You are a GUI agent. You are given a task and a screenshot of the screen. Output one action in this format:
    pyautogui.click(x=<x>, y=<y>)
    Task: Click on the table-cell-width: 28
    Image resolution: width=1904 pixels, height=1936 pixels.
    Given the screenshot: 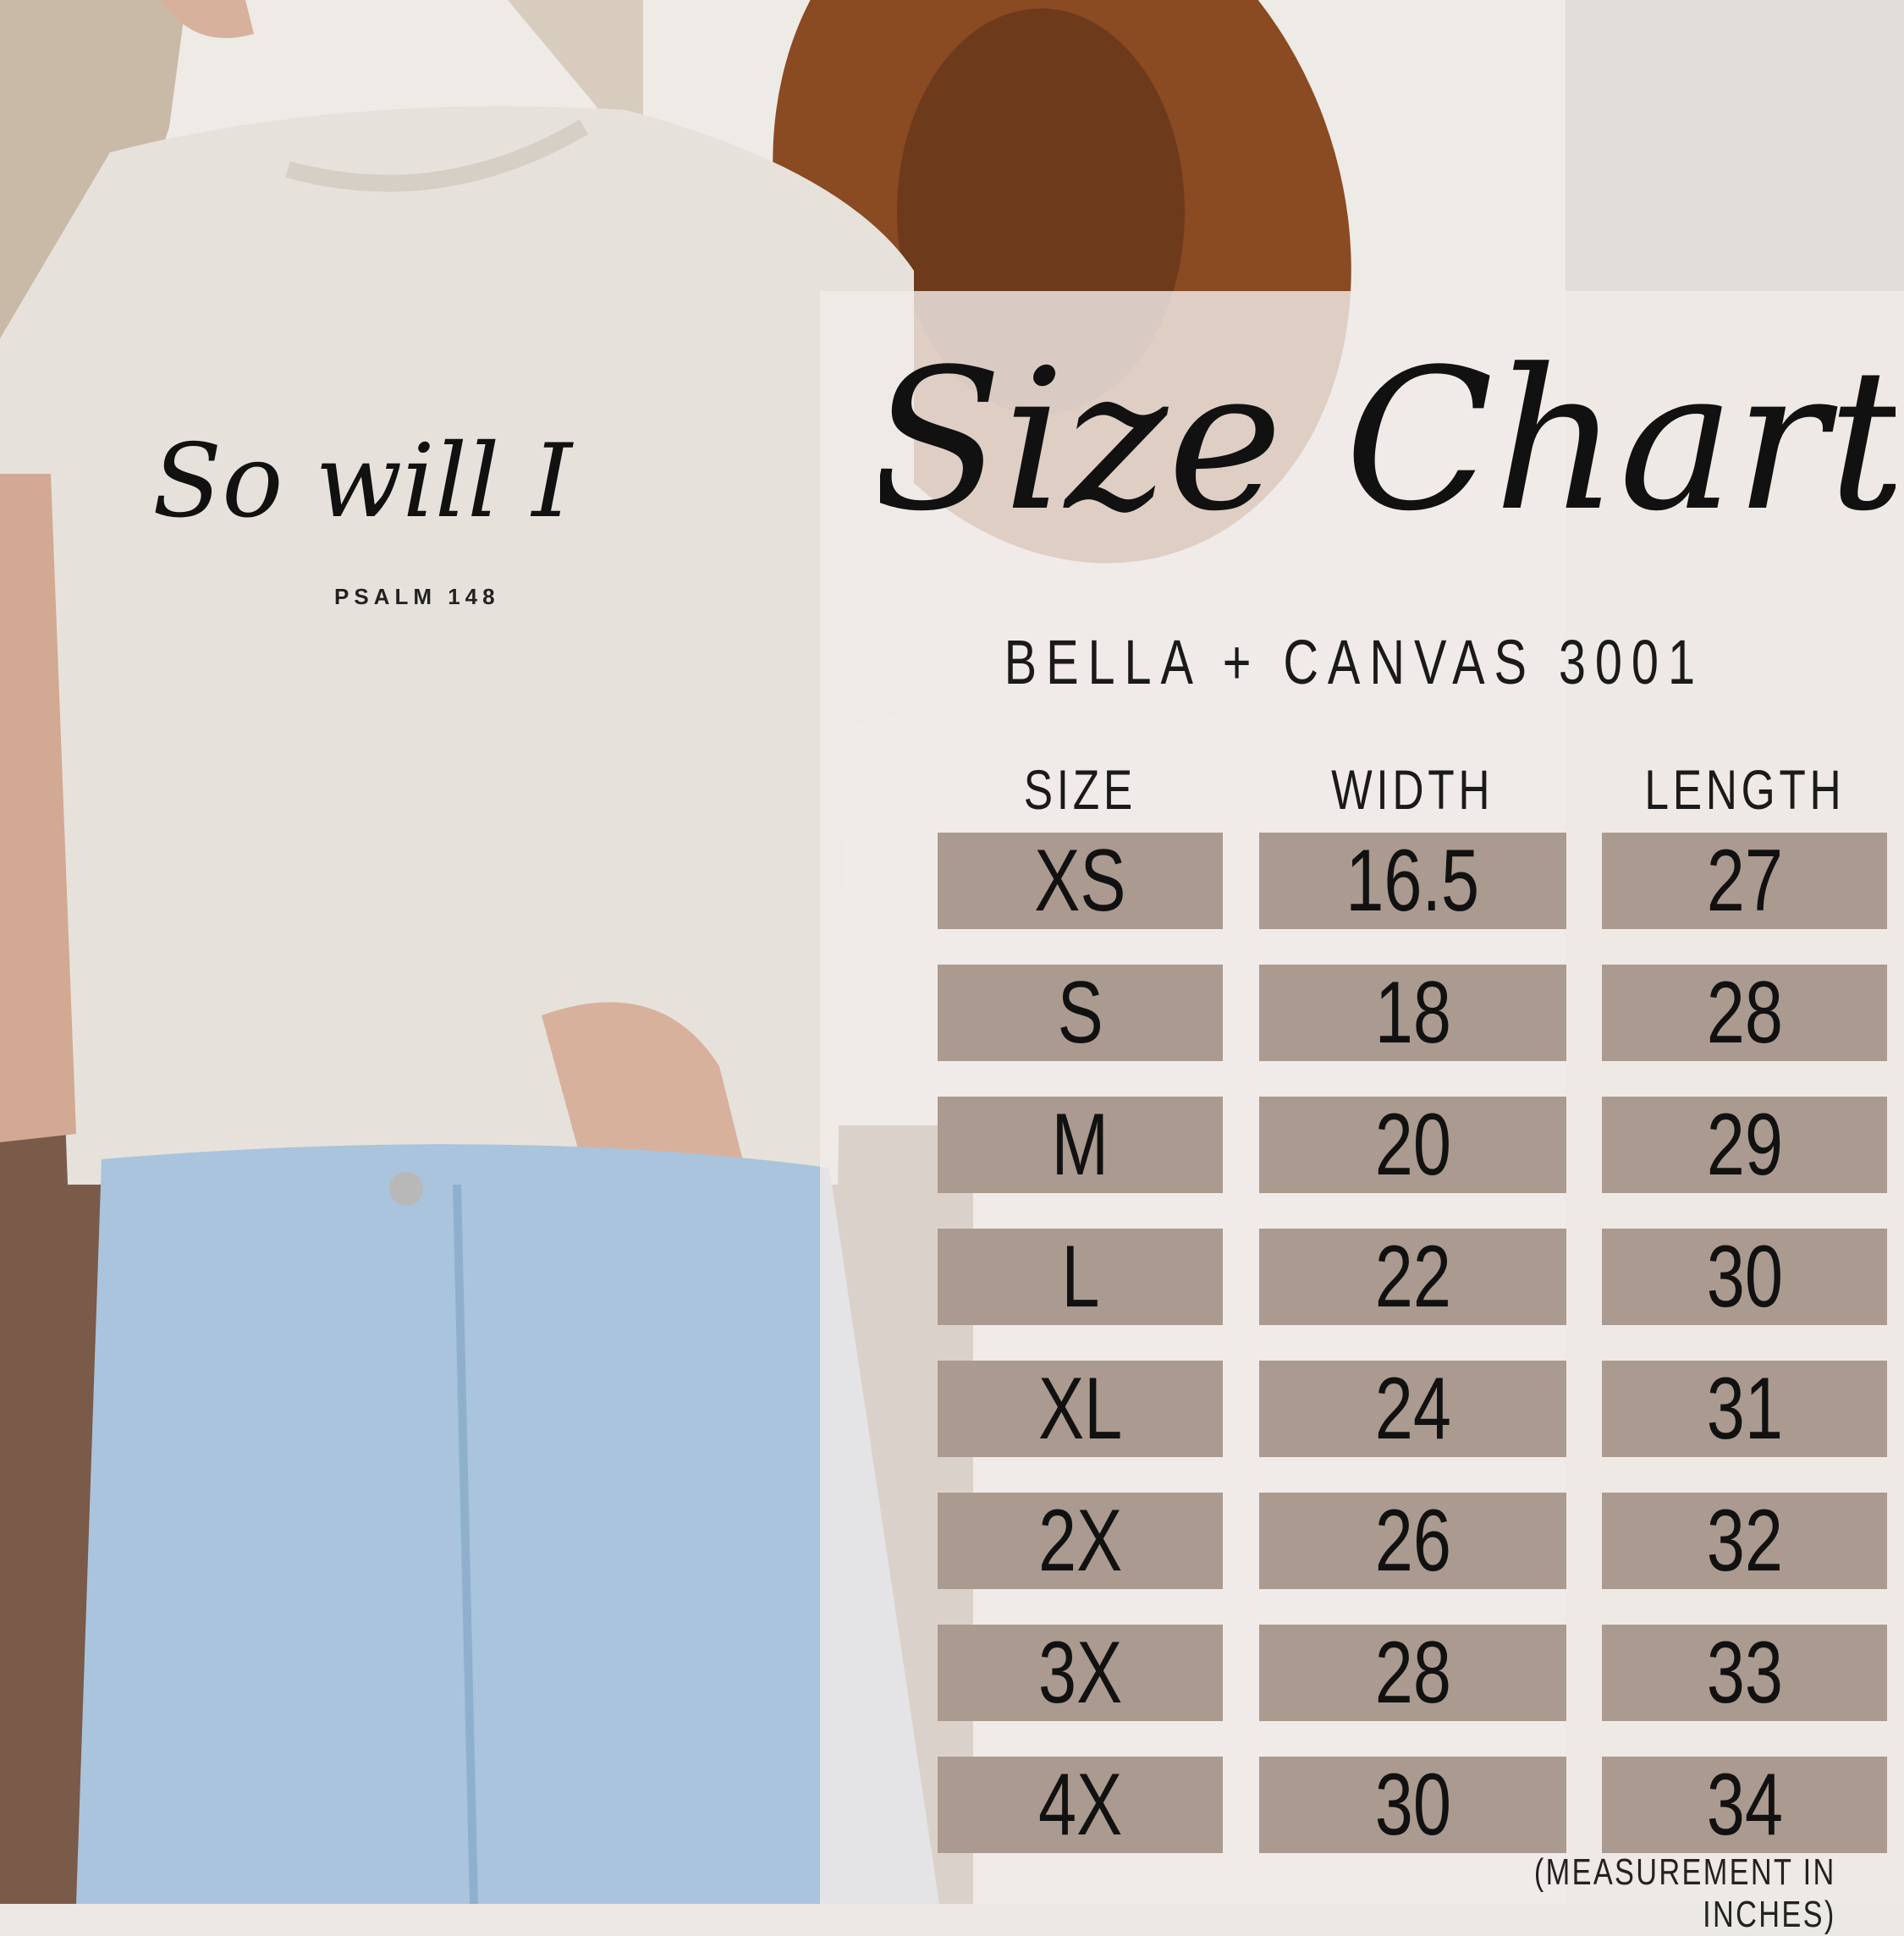 What is the action you would take?
    pyautogui.click(x=1412, y=1672)
    